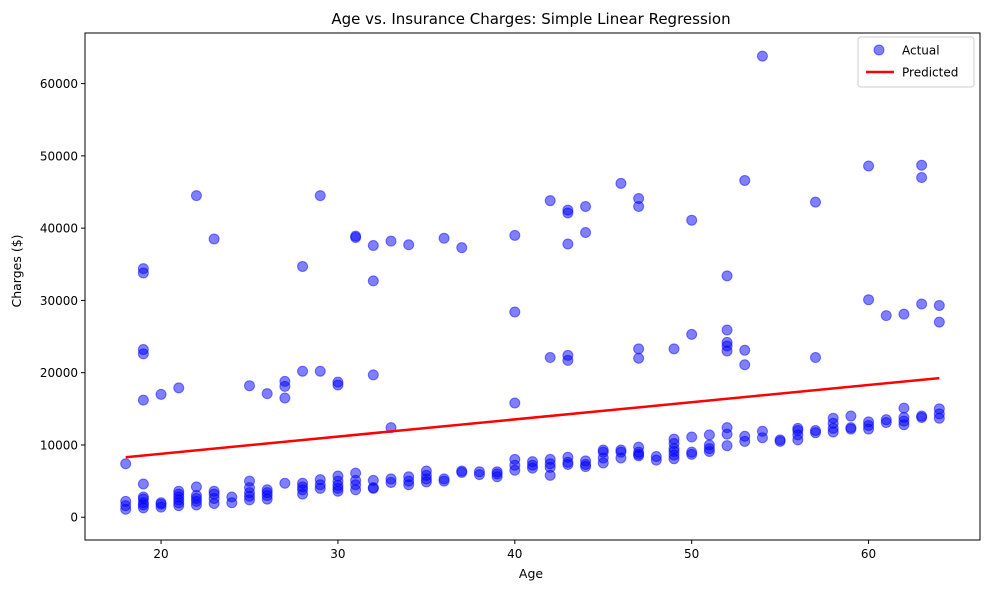 Image resolution: width=989 pixels, height=594 pixels. I want to click on x-axis-label: Age, so click(531, 573).